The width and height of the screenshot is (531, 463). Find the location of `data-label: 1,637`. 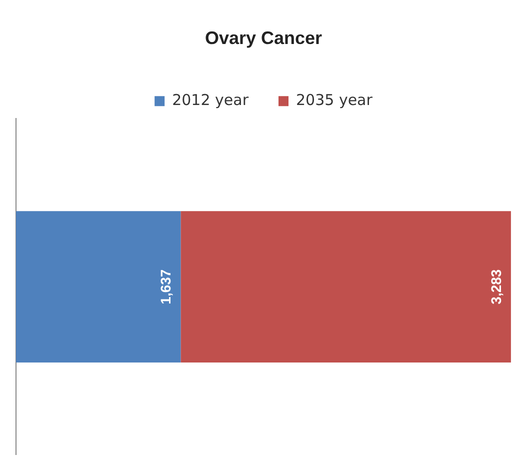

data-label: 1,637 is located at coordinates (166, 286).